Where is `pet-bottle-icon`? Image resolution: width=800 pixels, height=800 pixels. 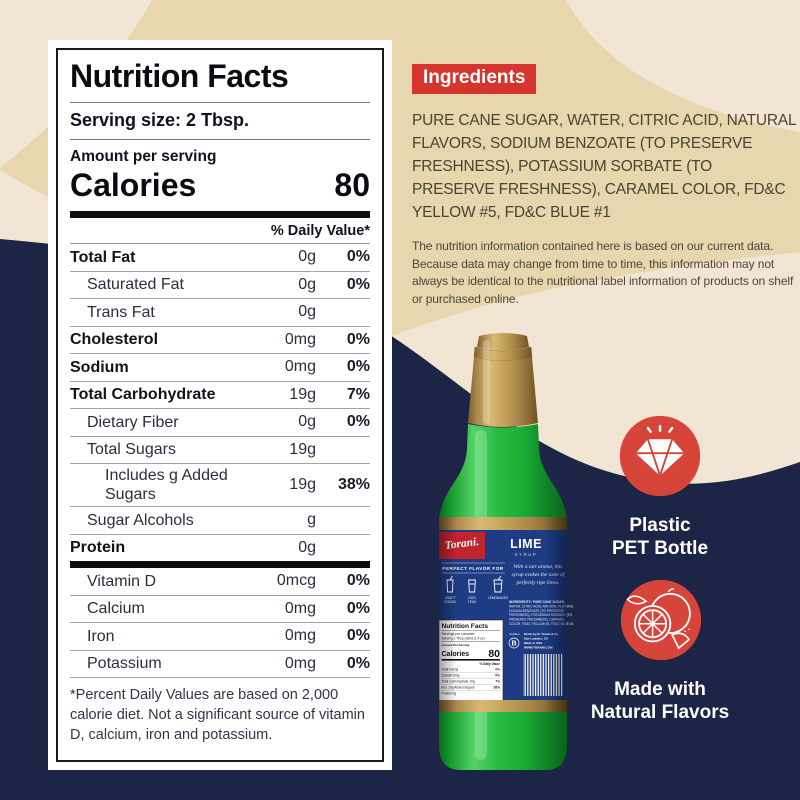
pet-bottle-icon is located at coordinates (660, 456).